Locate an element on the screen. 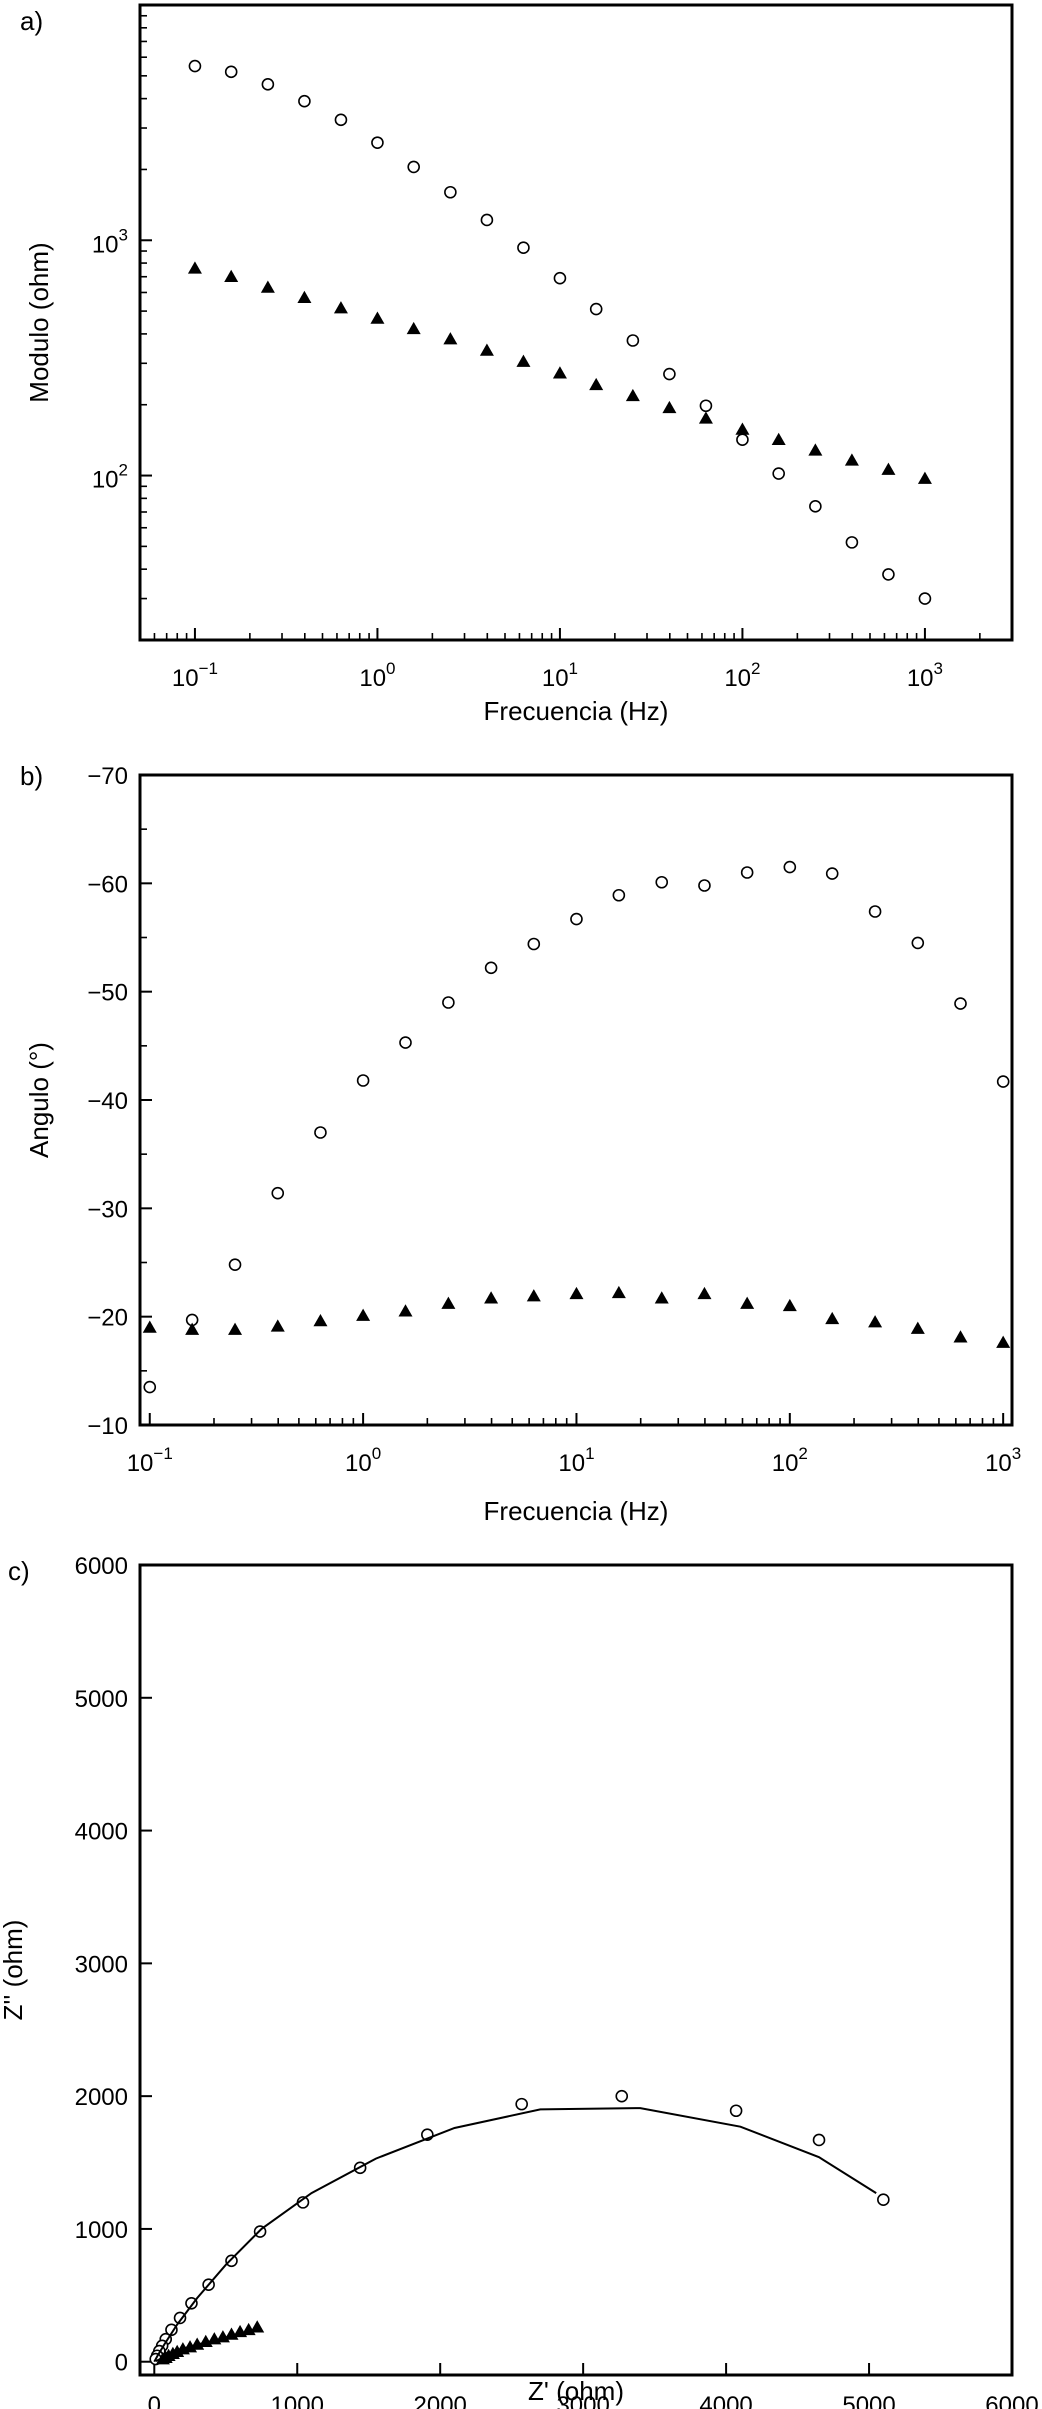 The width and height of the screenshot is (1042, 2409). x-tick-label: 10⁻¹ is located at coordinates (195, 675).